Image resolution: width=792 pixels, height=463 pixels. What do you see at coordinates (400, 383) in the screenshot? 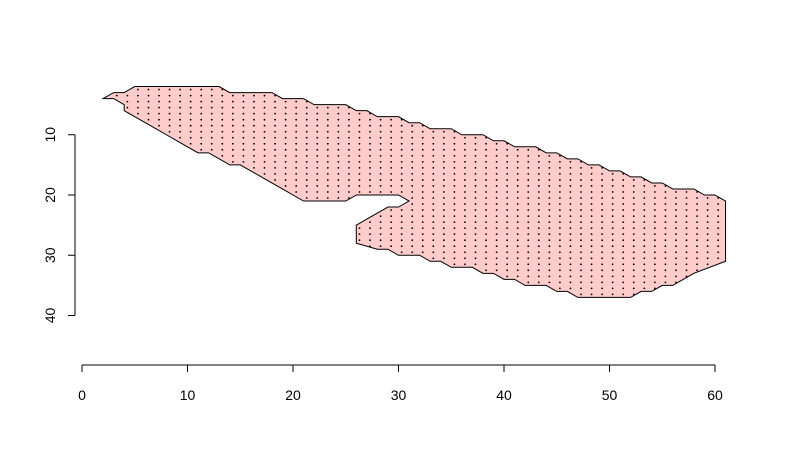
I see `x-axis: 0 10 20 30 40 50 60` at bounding box center [400, 383].